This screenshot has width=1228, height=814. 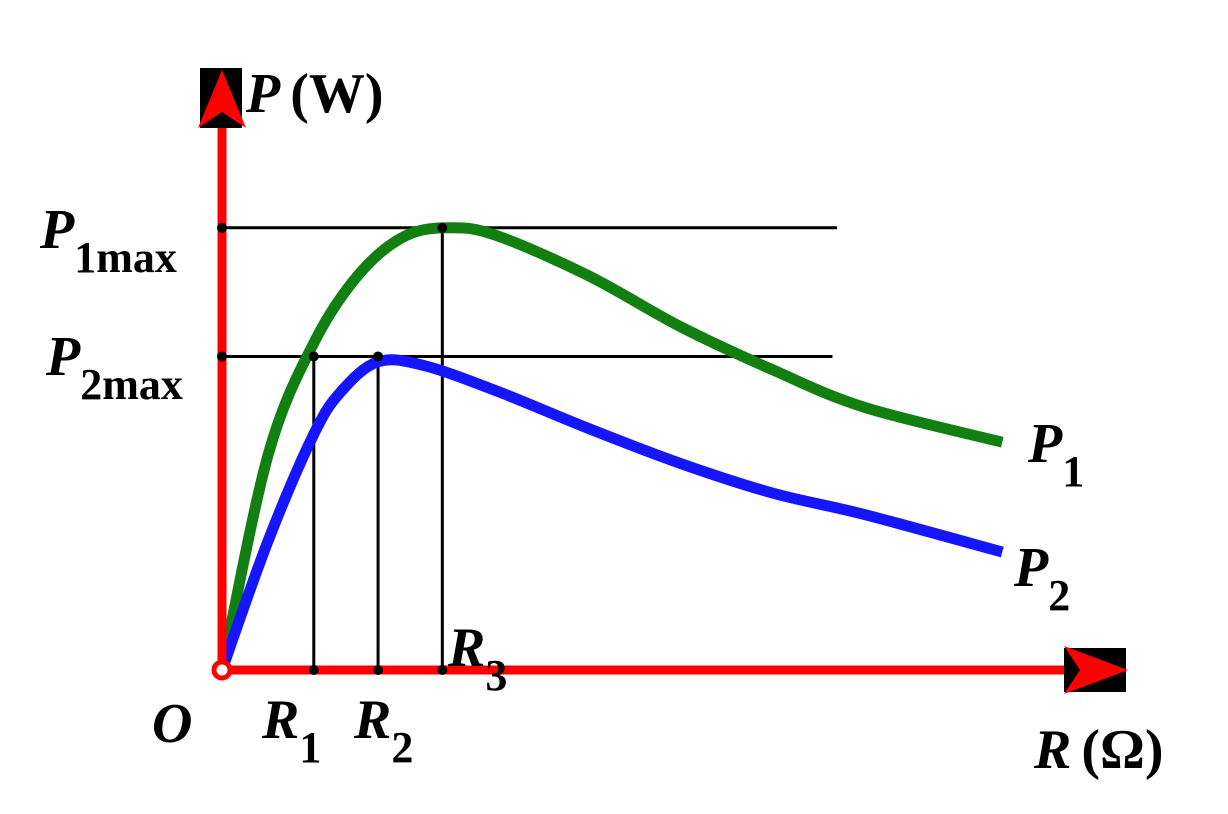 What do you see at coordinates (1096, 670) in the screenshot?
I see `x-axis-arrowhead` at bounding box center [1096, 670].